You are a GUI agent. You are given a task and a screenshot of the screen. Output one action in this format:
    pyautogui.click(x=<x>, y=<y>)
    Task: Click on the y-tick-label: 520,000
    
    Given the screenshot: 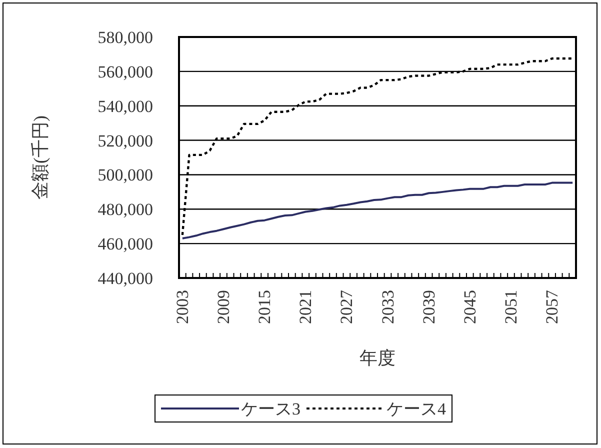 What is the action you would take?
    pyautogui.click(x=125, y=140)
    